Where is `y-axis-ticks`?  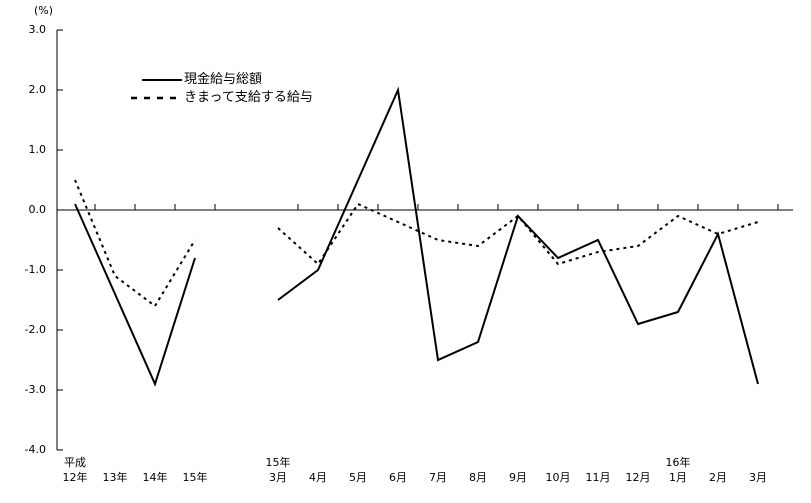 y-axis-ticks is located at coordinates (60, 240).